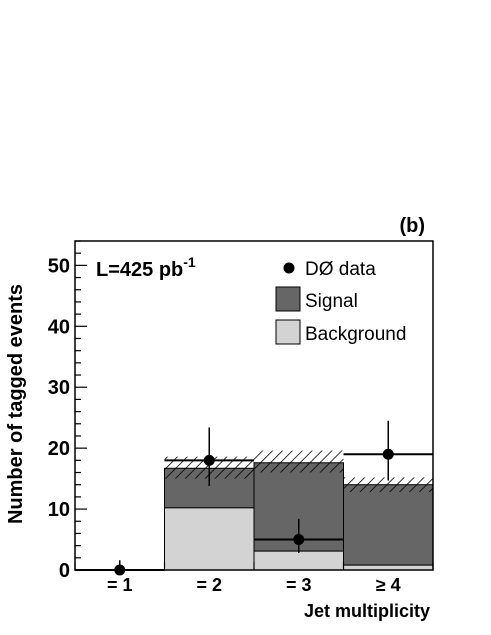  I want to click on y-tick-label: 20, so click(59, 449).